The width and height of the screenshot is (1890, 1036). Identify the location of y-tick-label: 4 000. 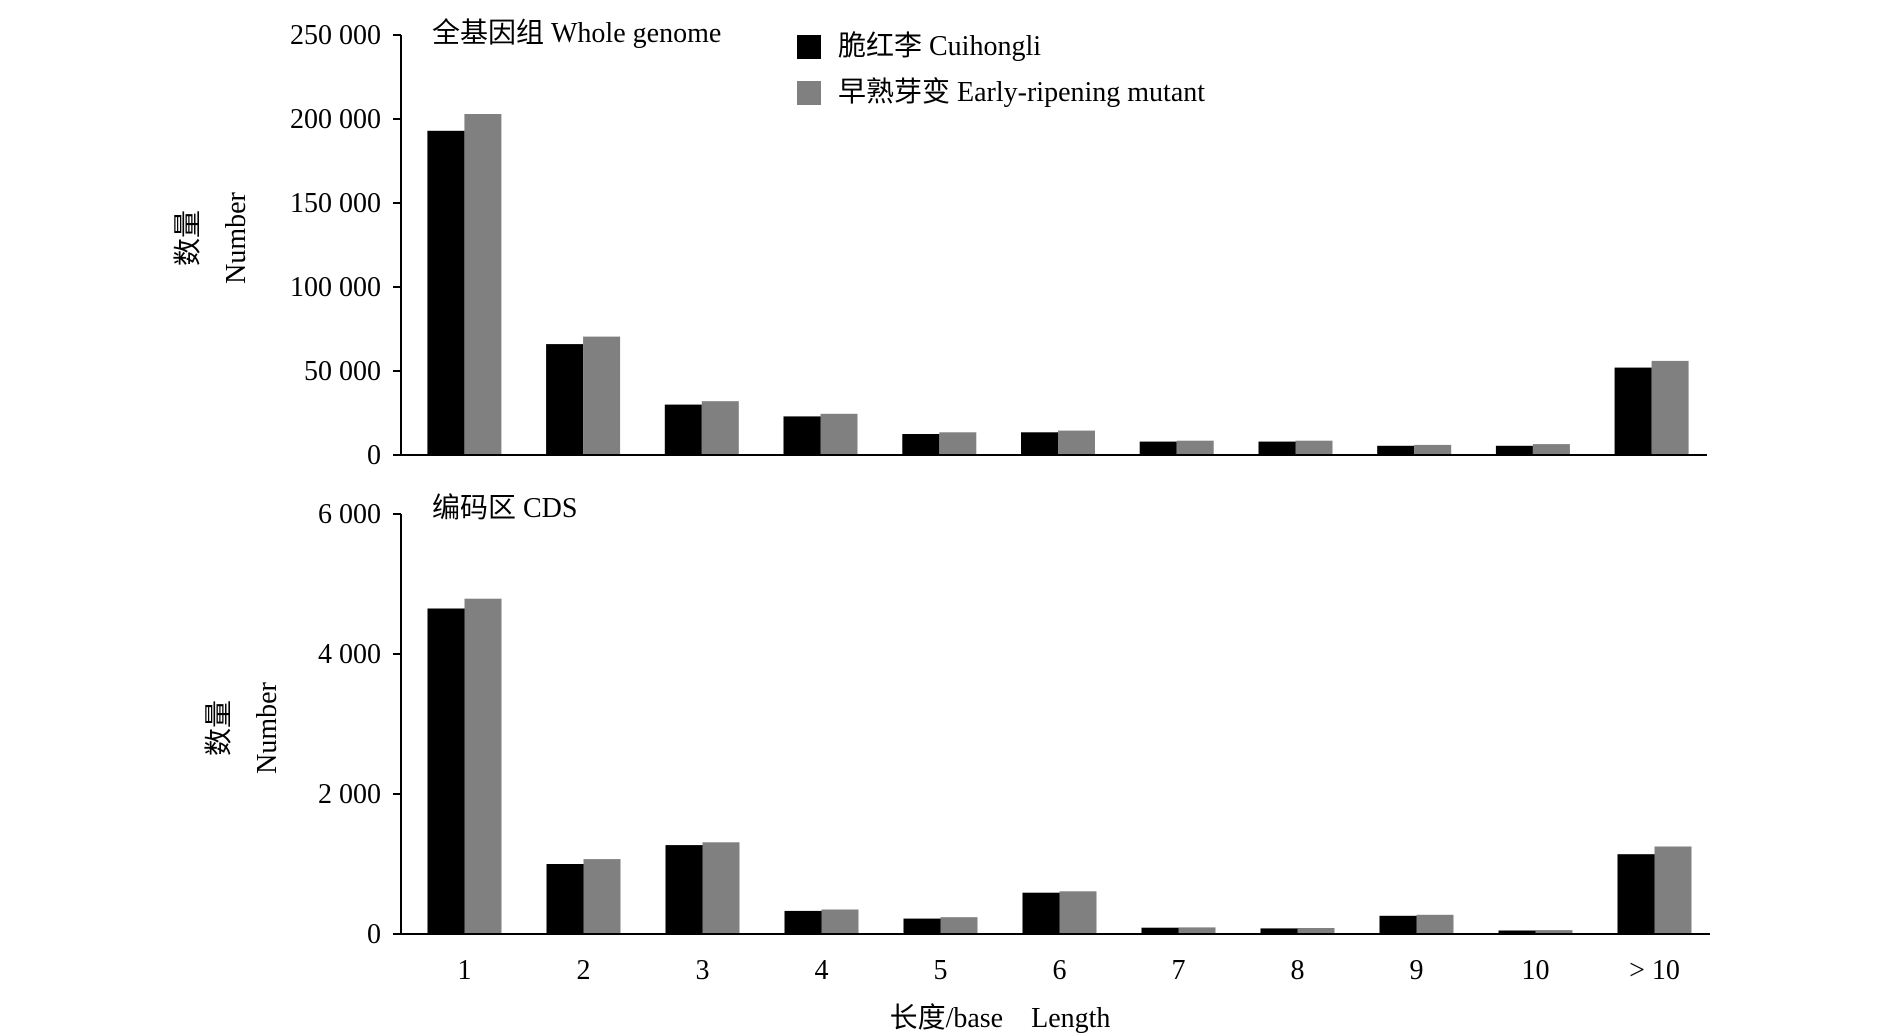
(349, 654).